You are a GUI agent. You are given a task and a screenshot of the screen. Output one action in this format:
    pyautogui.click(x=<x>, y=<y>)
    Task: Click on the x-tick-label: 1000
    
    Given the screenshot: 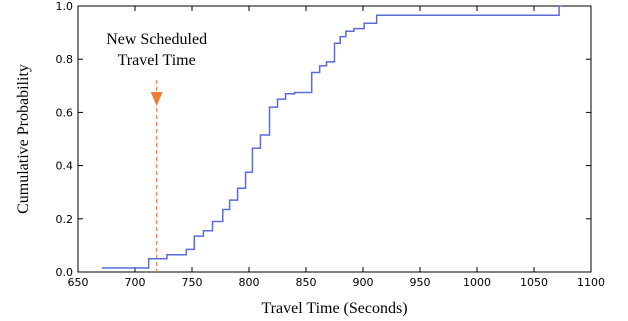 What is the action you would take?
    pyautogui.click(x=477, y=282)
    